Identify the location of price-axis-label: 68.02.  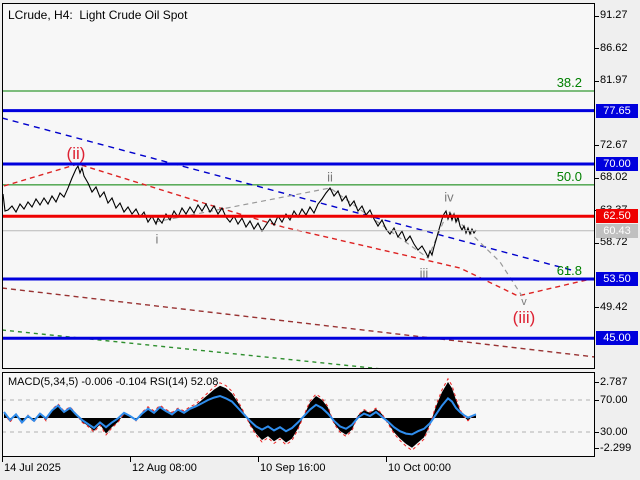
(614, 177).